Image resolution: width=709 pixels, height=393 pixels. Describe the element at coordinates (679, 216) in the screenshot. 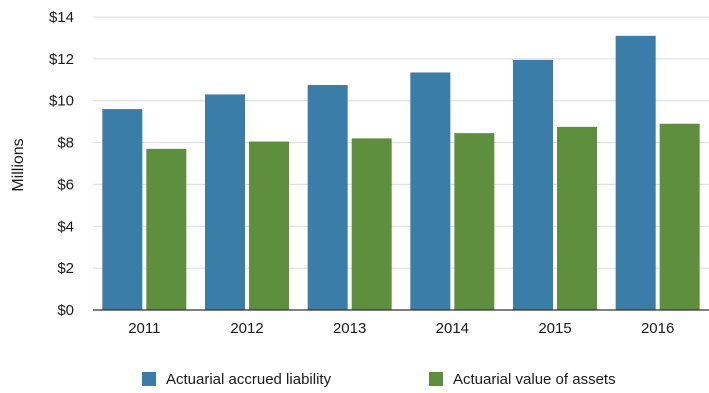

I see `bar-assets-2016` at that location.